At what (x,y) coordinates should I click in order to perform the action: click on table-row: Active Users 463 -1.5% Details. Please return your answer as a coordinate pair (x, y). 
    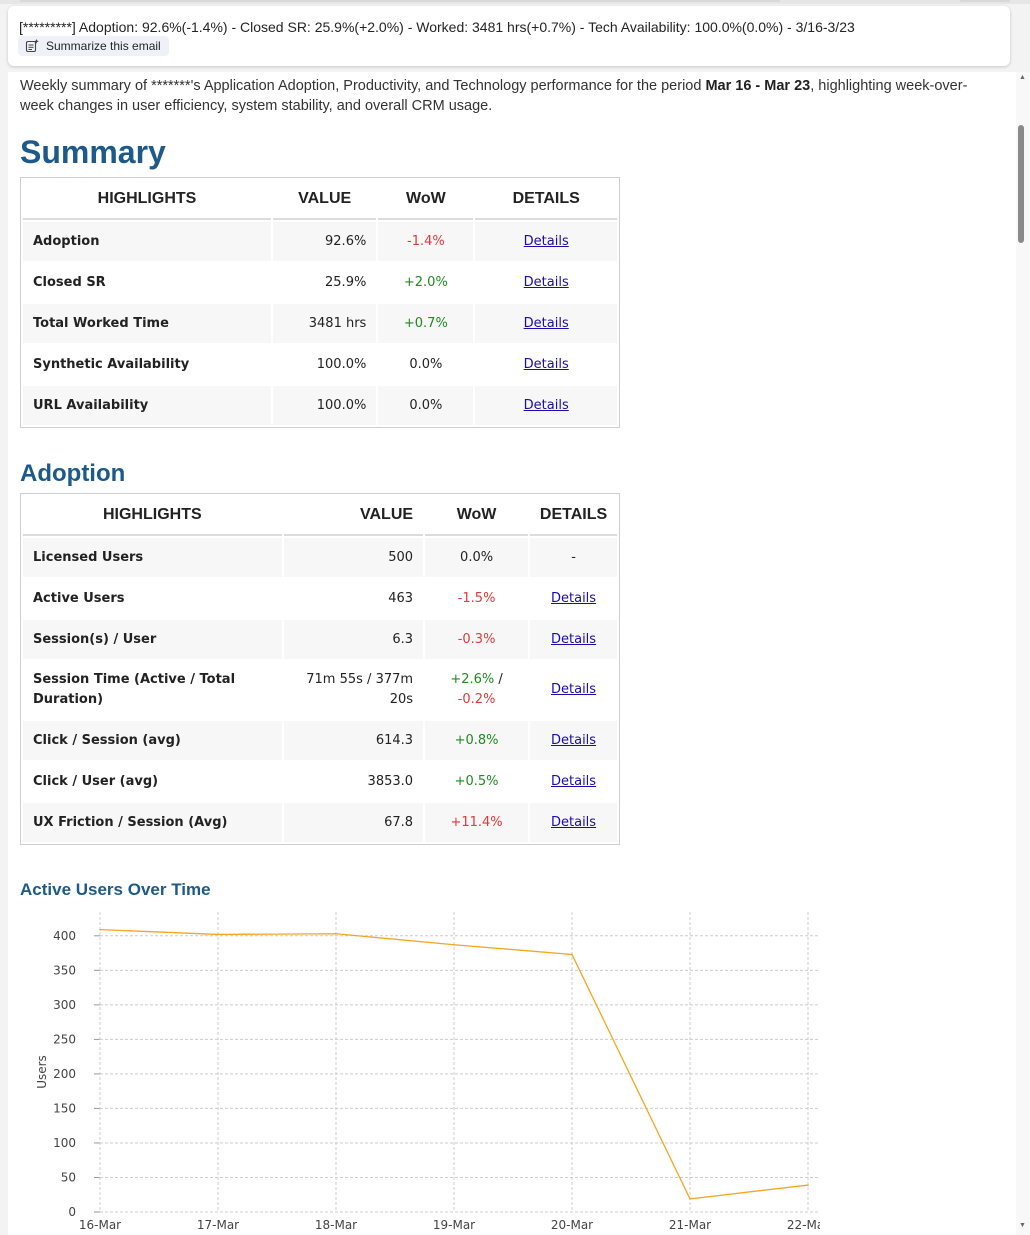
    Looking at the image, I should click on (320, 598).